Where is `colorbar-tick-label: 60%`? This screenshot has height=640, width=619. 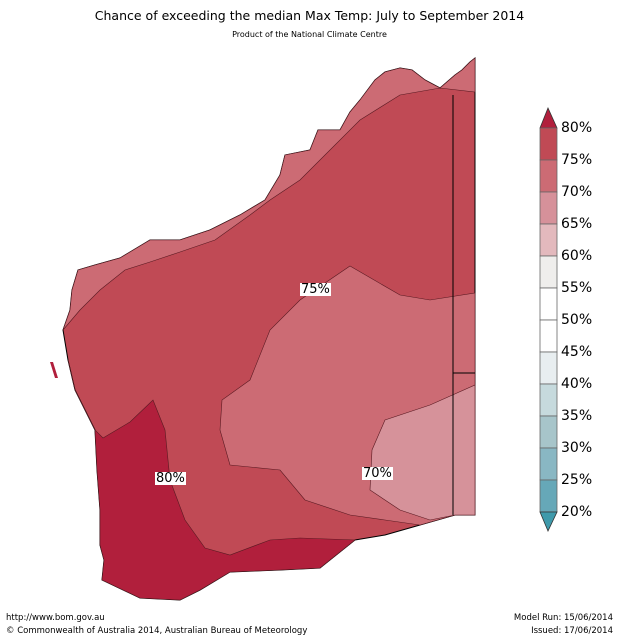
colorbar-tick-label: 60% is located at coordinates (577, 256).